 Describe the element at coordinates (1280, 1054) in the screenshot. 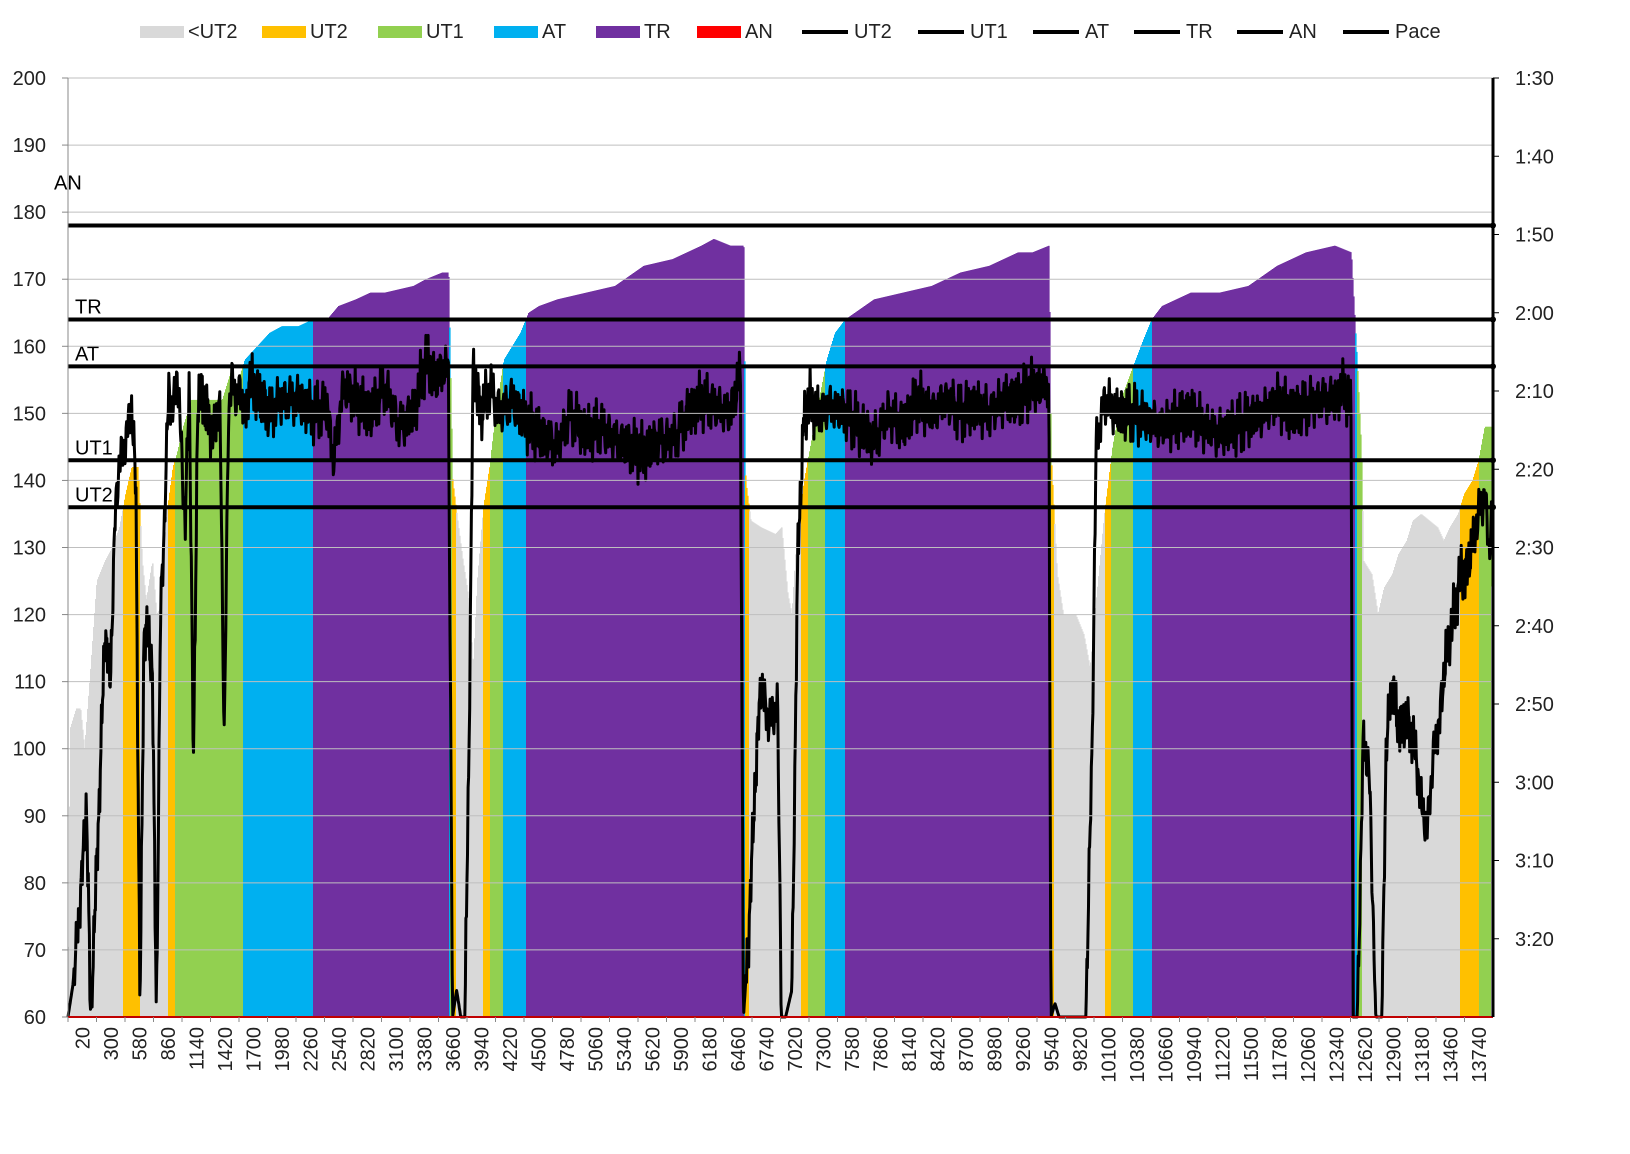

I see `x-tick-label: 11780` at that location.